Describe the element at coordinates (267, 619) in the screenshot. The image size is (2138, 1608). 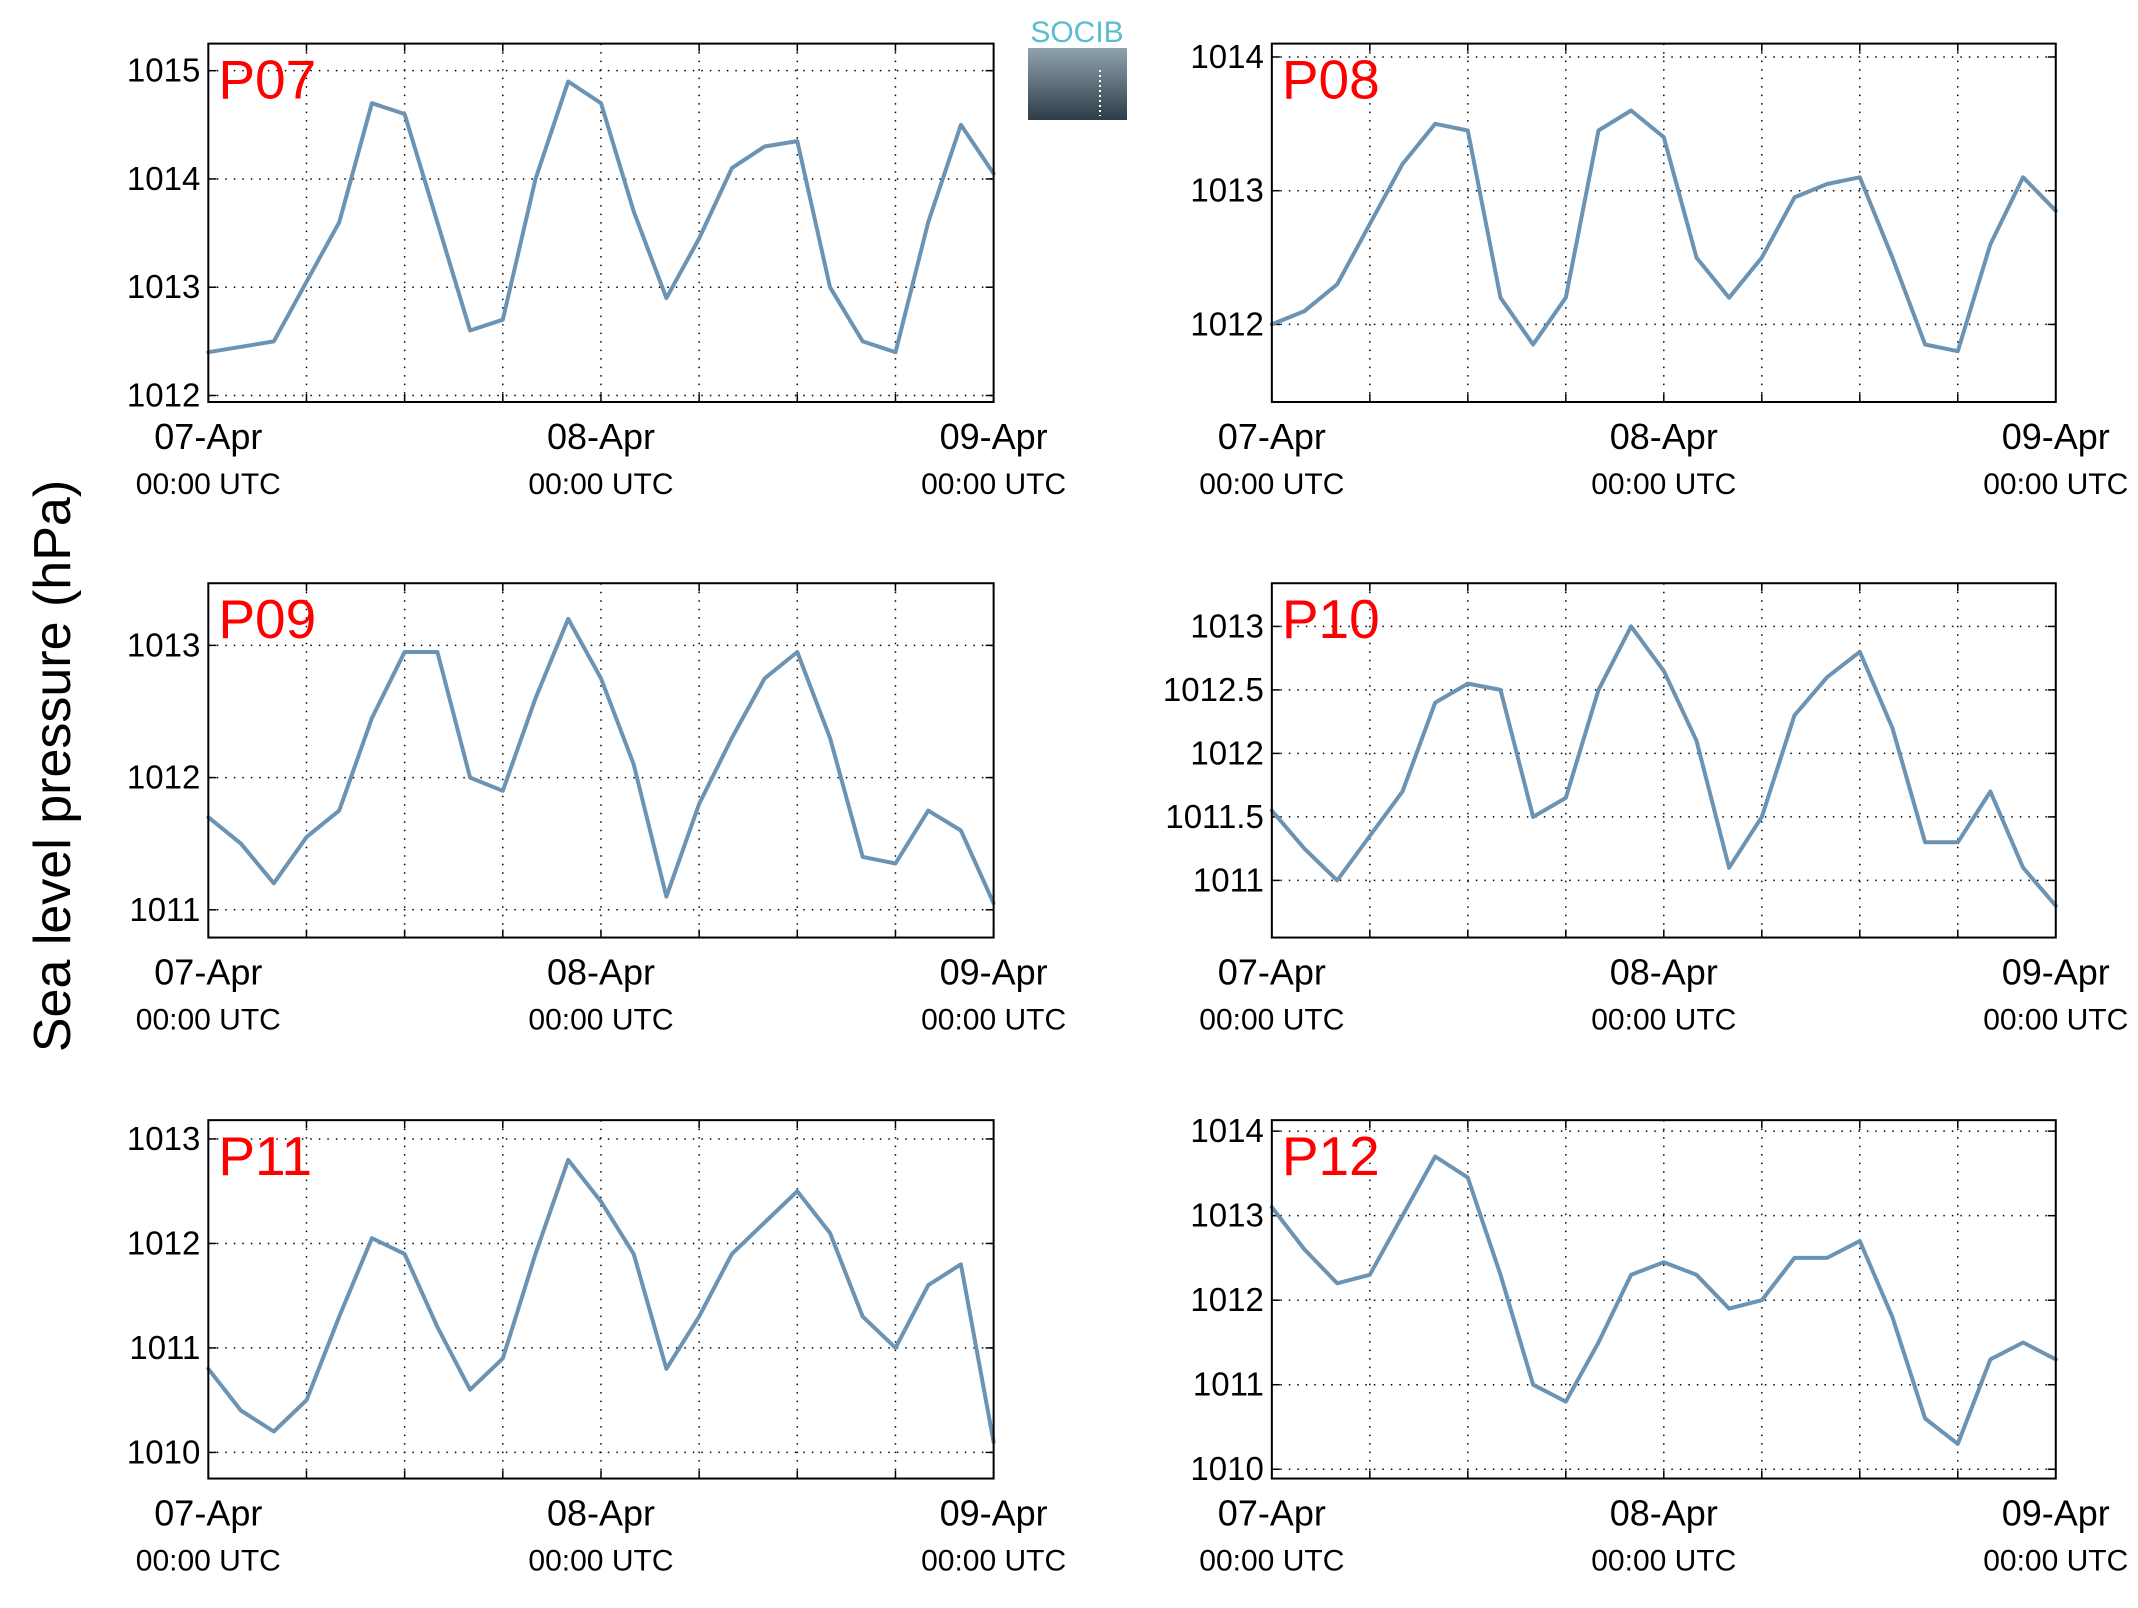
I see `panel-title: P09` at that location.